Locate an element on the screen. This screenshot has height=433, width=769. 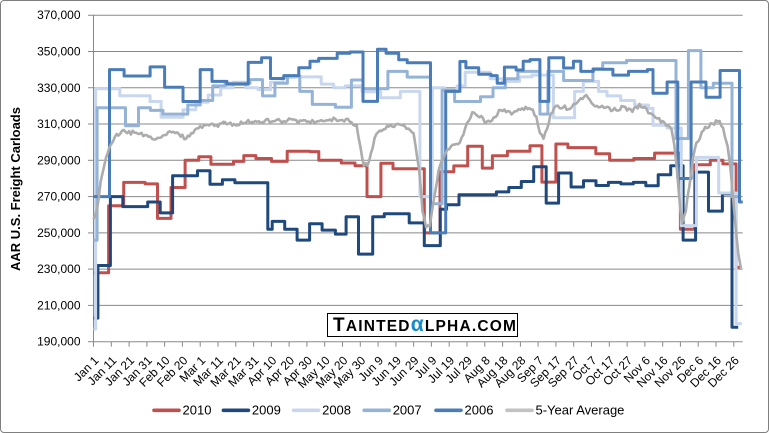
svg-text: TAINTEDαLPHA.COM is located at coordinates (425, 324).